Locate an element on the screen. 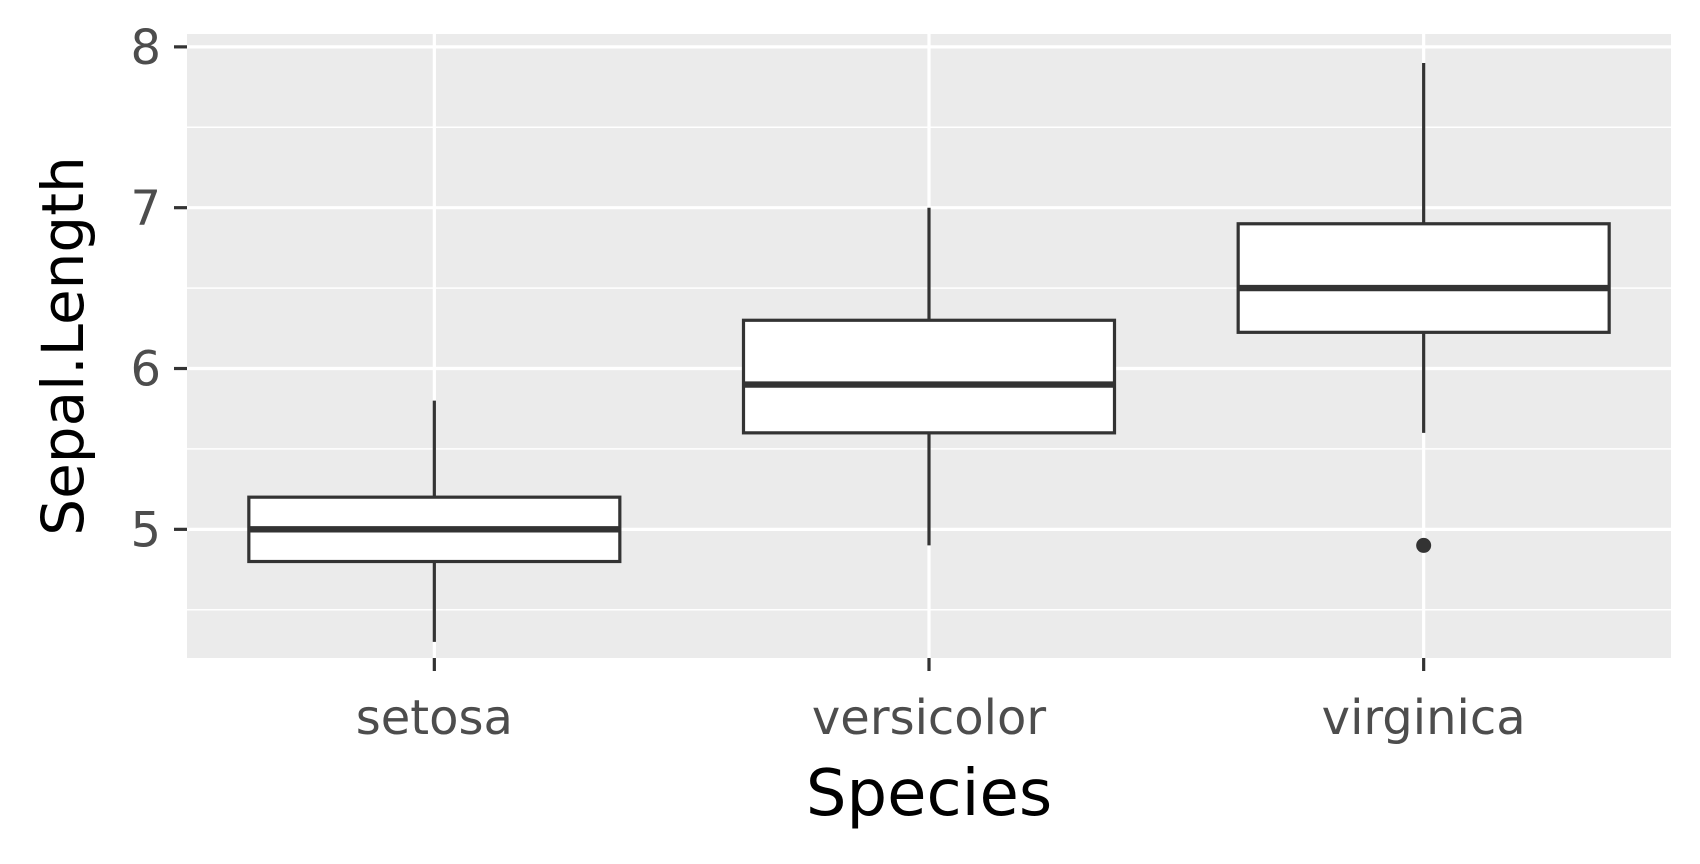 This screenshot has width=1700, height=864. x-tick-label: versicolor is located at coordinates (929, 718).